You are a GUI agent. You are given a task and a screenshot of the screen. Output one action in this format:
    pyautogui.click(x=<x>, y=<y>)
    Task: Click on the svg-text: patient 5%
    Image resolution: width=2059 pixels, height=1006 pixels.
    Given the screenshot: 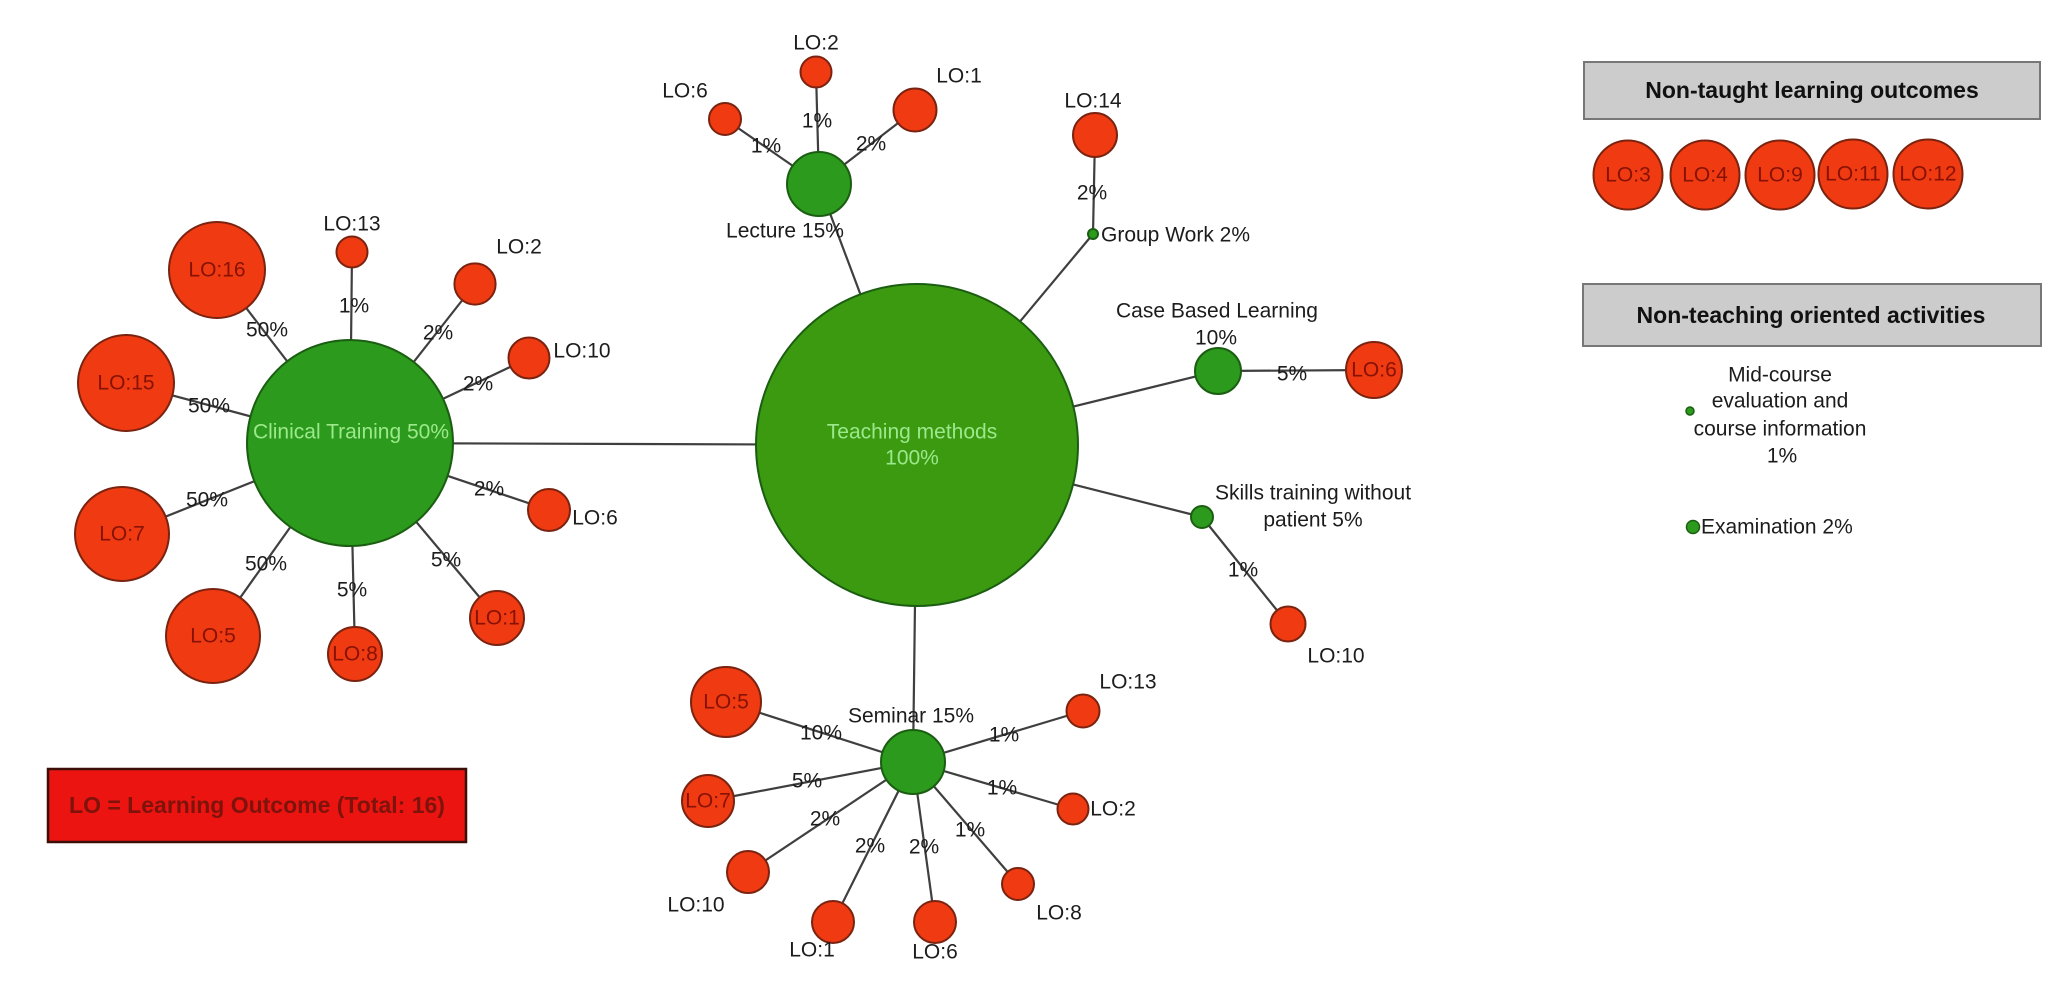 What is the action you would take?
    pyautogui.click(x=1312, y=520)
    